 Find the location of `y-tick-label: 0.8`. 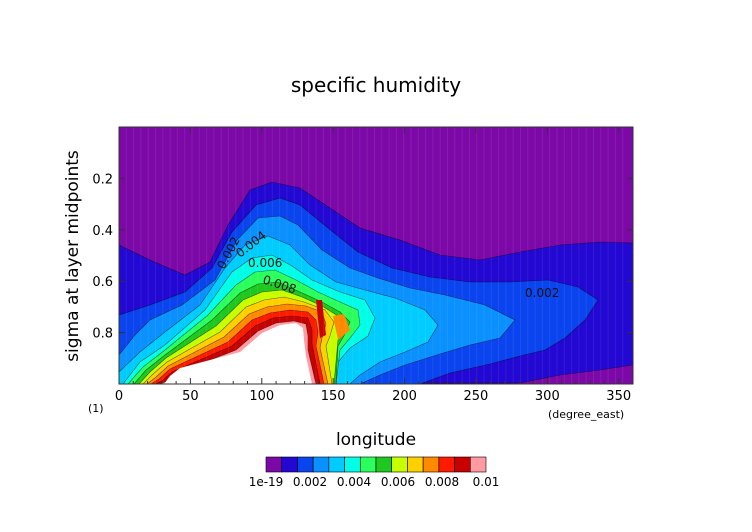

y-tick-label: 0.8 is located at coordinates (102, 334).